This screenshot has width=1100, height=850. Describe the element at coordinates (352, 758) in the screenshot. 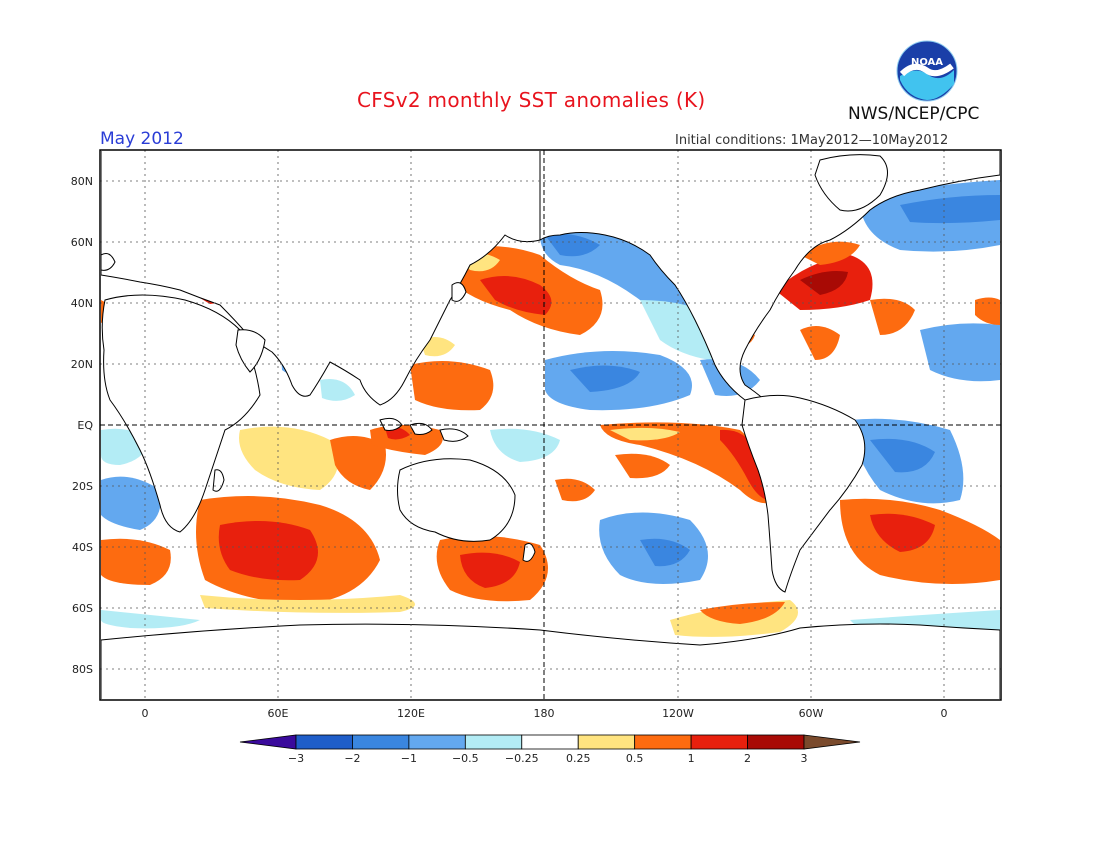

I see `colorbar-label: −2` at that location.